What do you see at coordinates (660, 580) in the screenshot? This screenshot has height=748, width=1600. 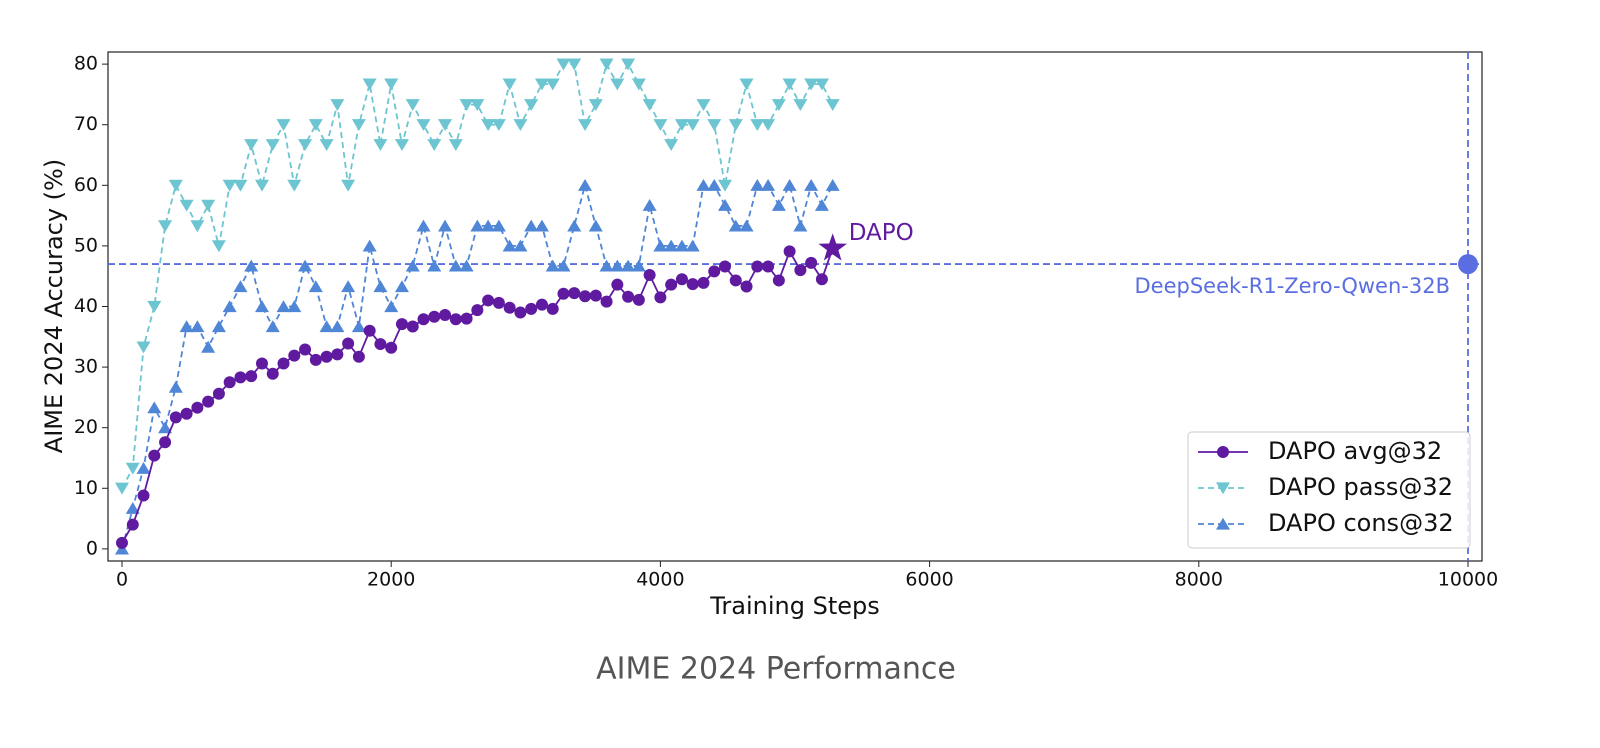 I see `x-tick-label: 4000` at bounding box center [660, 580].